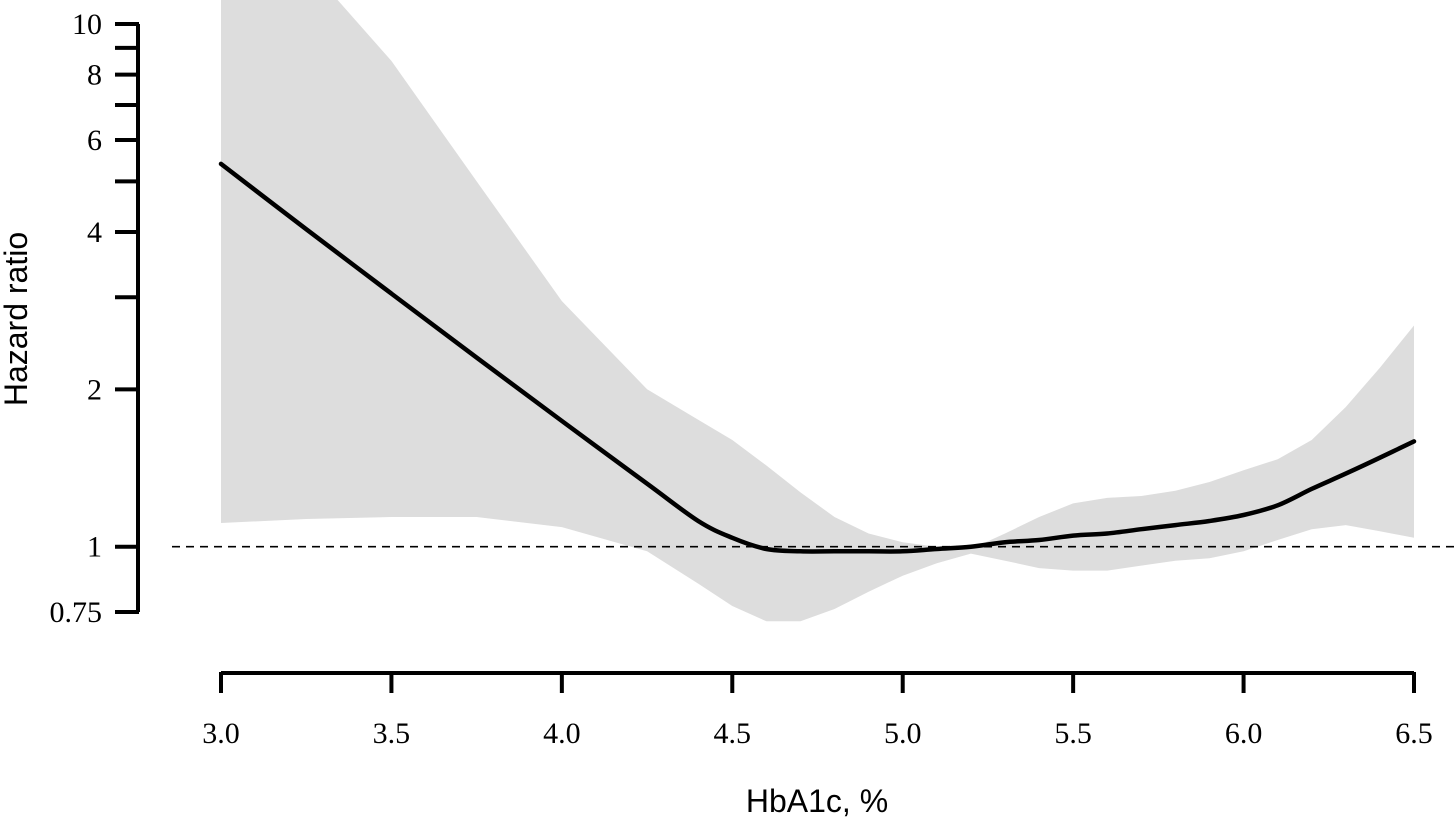 The image size is (1456, 817). What do you see at coordinates (94, 140) in the screenshot?
I see `y-tick-label: 6` at bounding box center [94, 140].